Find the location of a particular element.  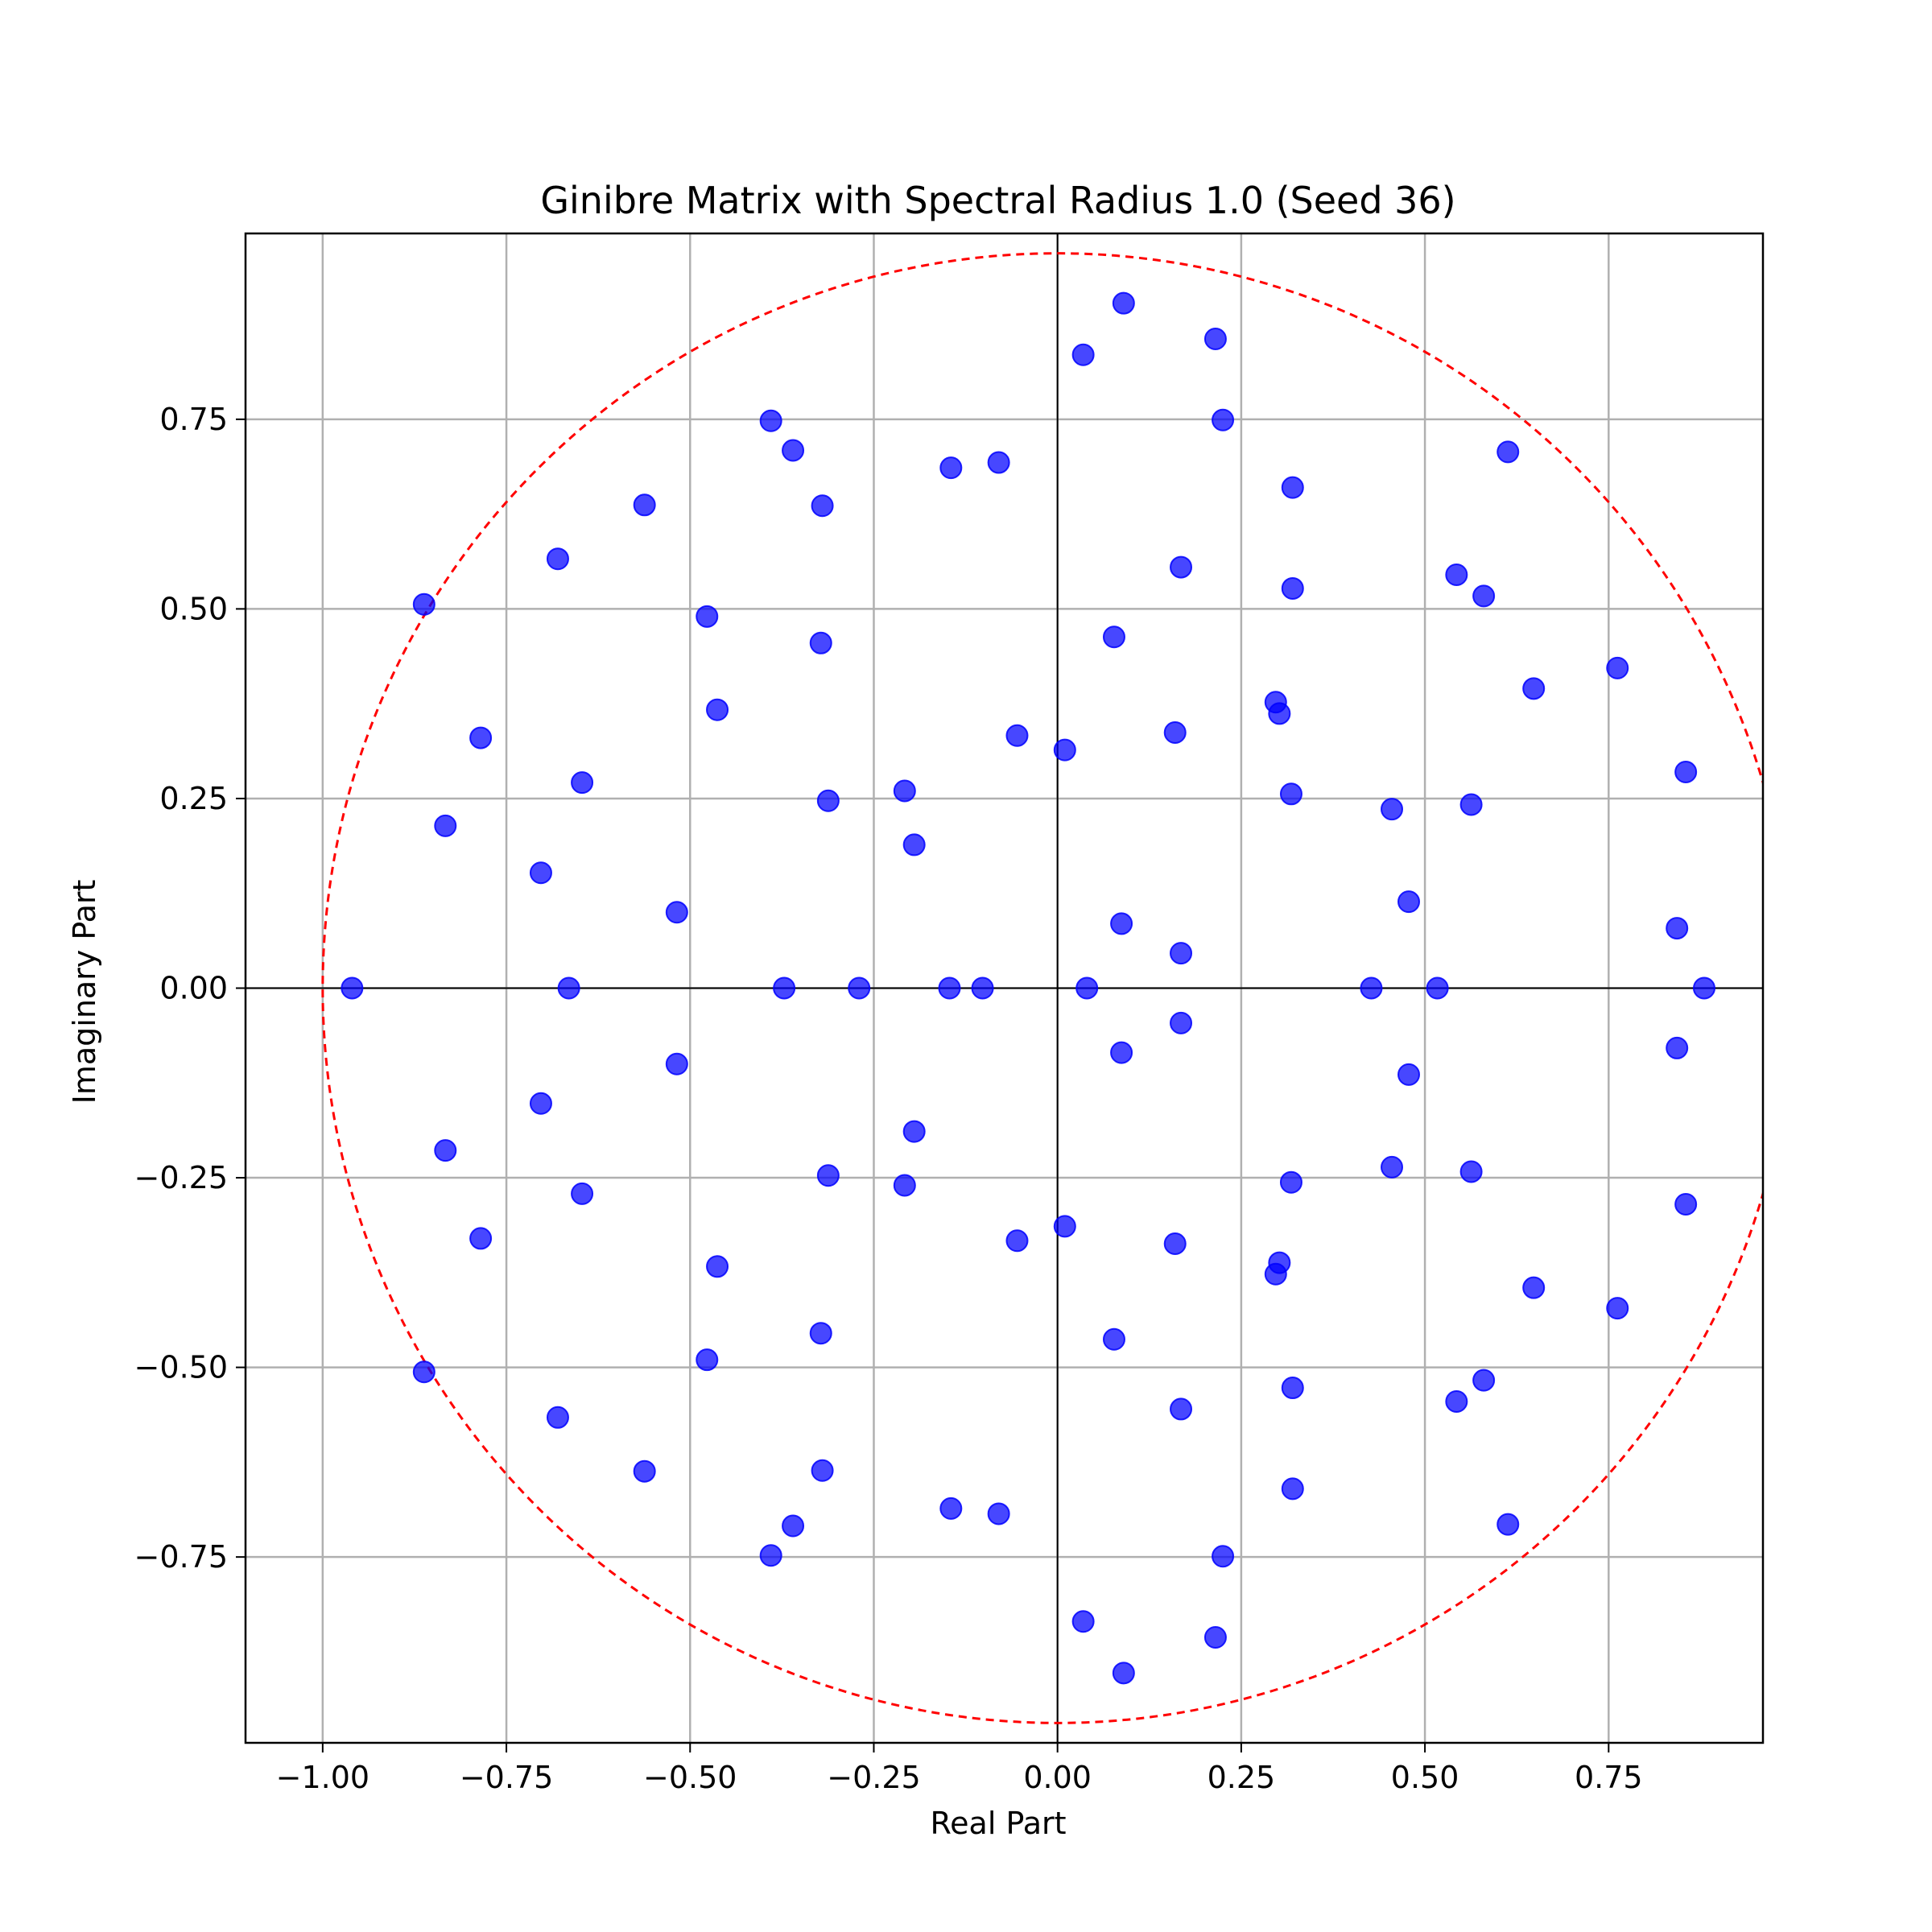

y-tick-label: −0.25 is located at coordinates (181, 1177).